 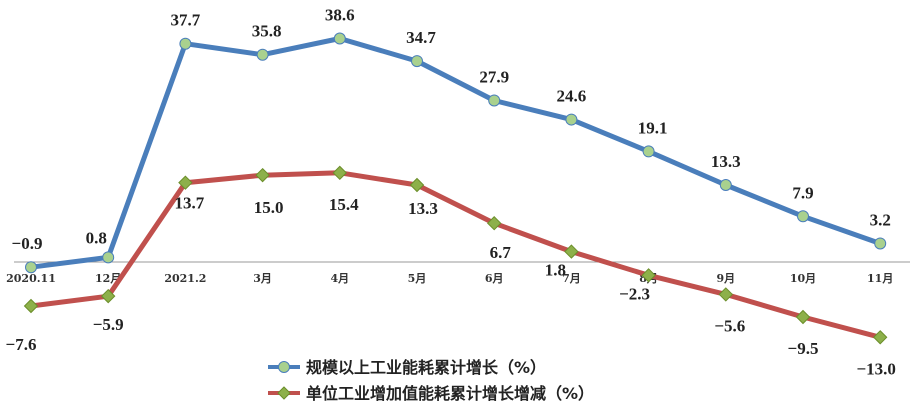 What do you see at coordinates (186, 20) in the screenshot?
I see `data-label: 37.7` at bounding box center [186, 20].